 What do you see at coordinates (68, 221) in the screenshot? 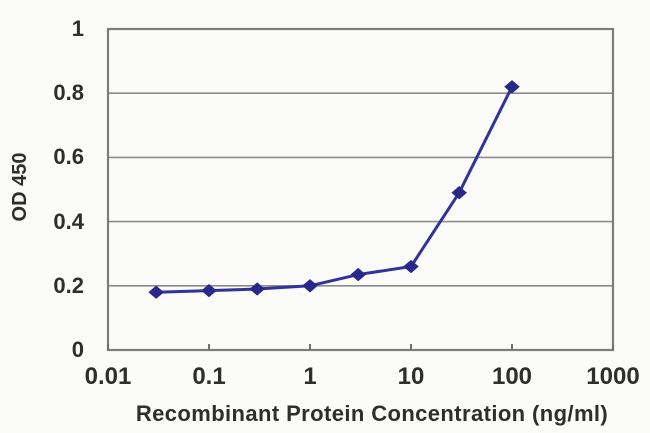
I see `y-tick-label: 0.4` at bounding box center [68, 221].